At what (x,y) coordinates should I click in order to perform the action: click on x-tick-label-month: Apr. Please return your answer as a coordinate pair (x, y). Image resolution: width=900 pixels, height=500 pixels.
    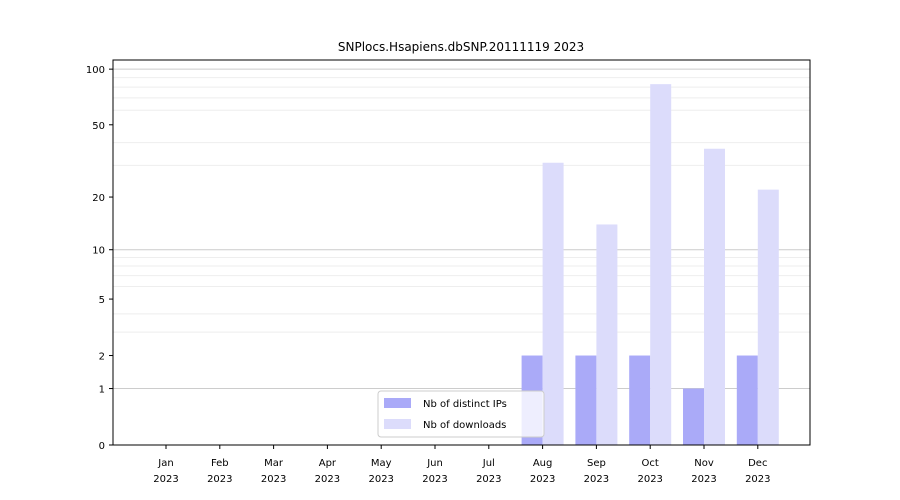
    Looking at the image, I should click on (328, 463).